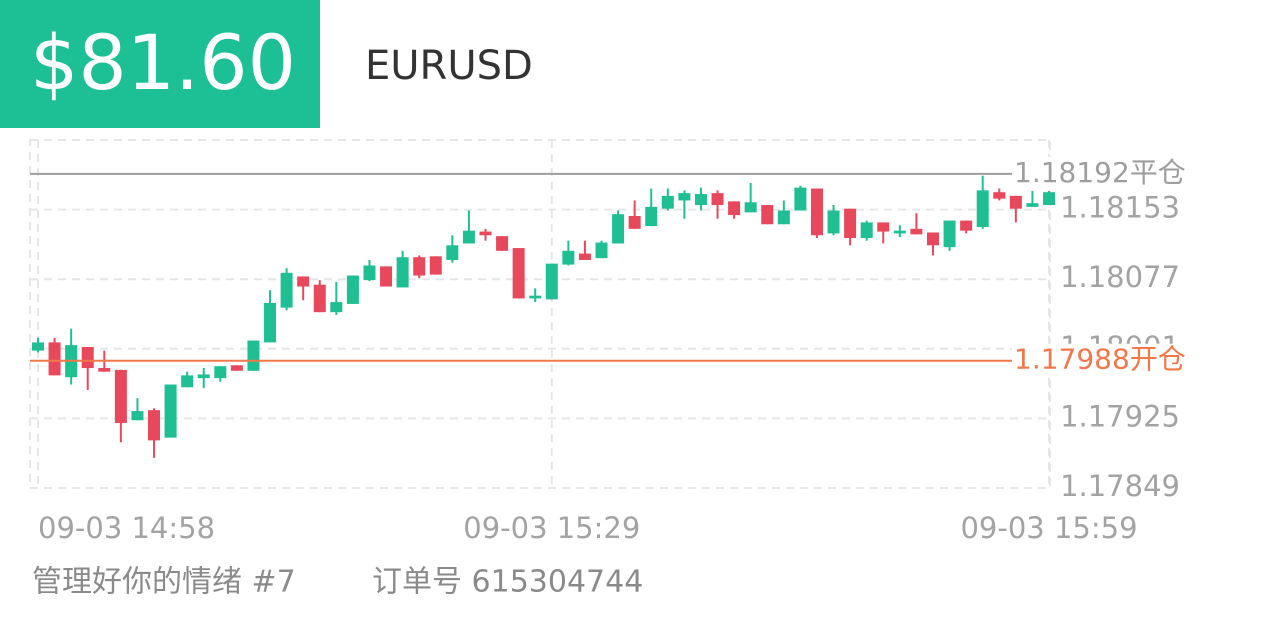 This screenshot has height=633, width=1266. I want to click on x-tick-label: 09-03 15:59, so click(1048, 528).